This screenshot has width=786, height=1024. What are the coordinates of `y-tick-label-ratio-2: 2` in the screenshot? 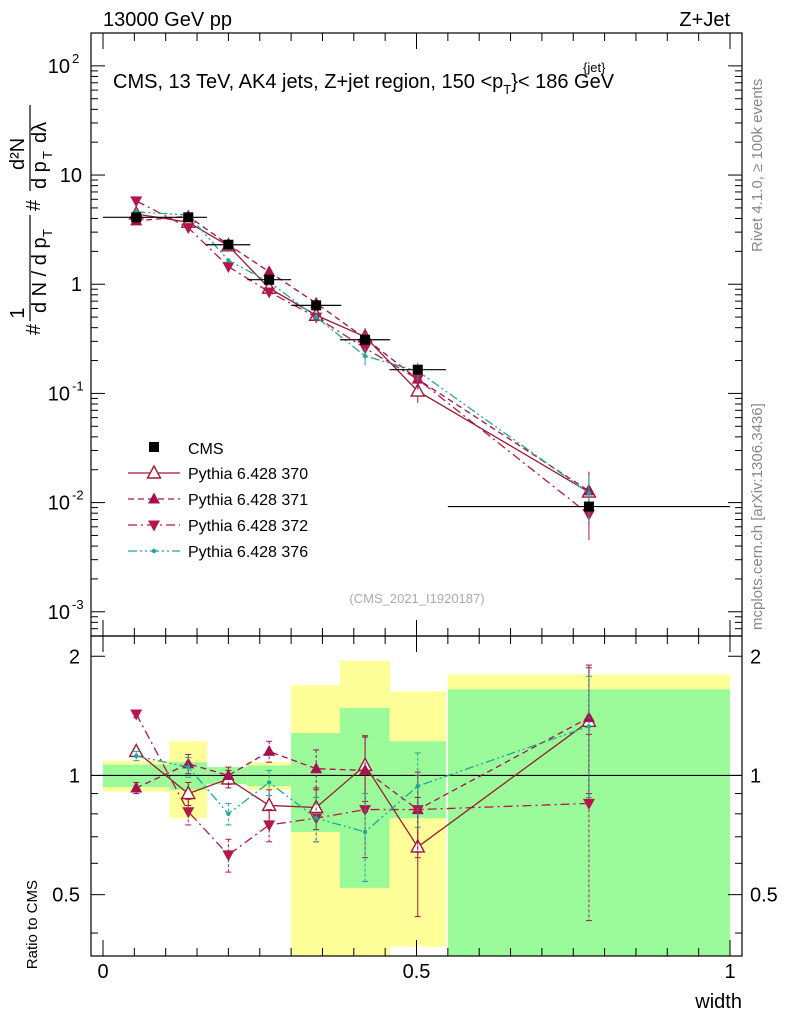 It's located at (74, 657).